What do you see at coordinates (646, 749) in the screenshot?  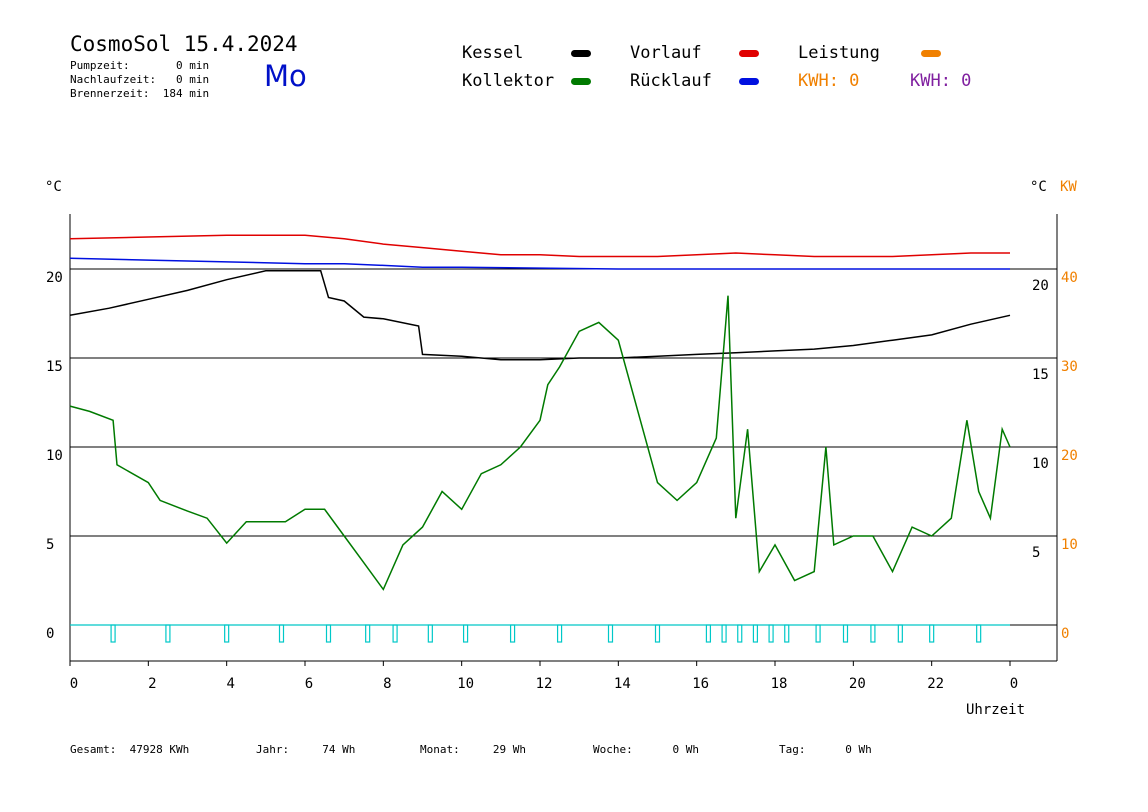 I see `footer-woche: Woche: 0 Wh` at bounding box center [646, 749].